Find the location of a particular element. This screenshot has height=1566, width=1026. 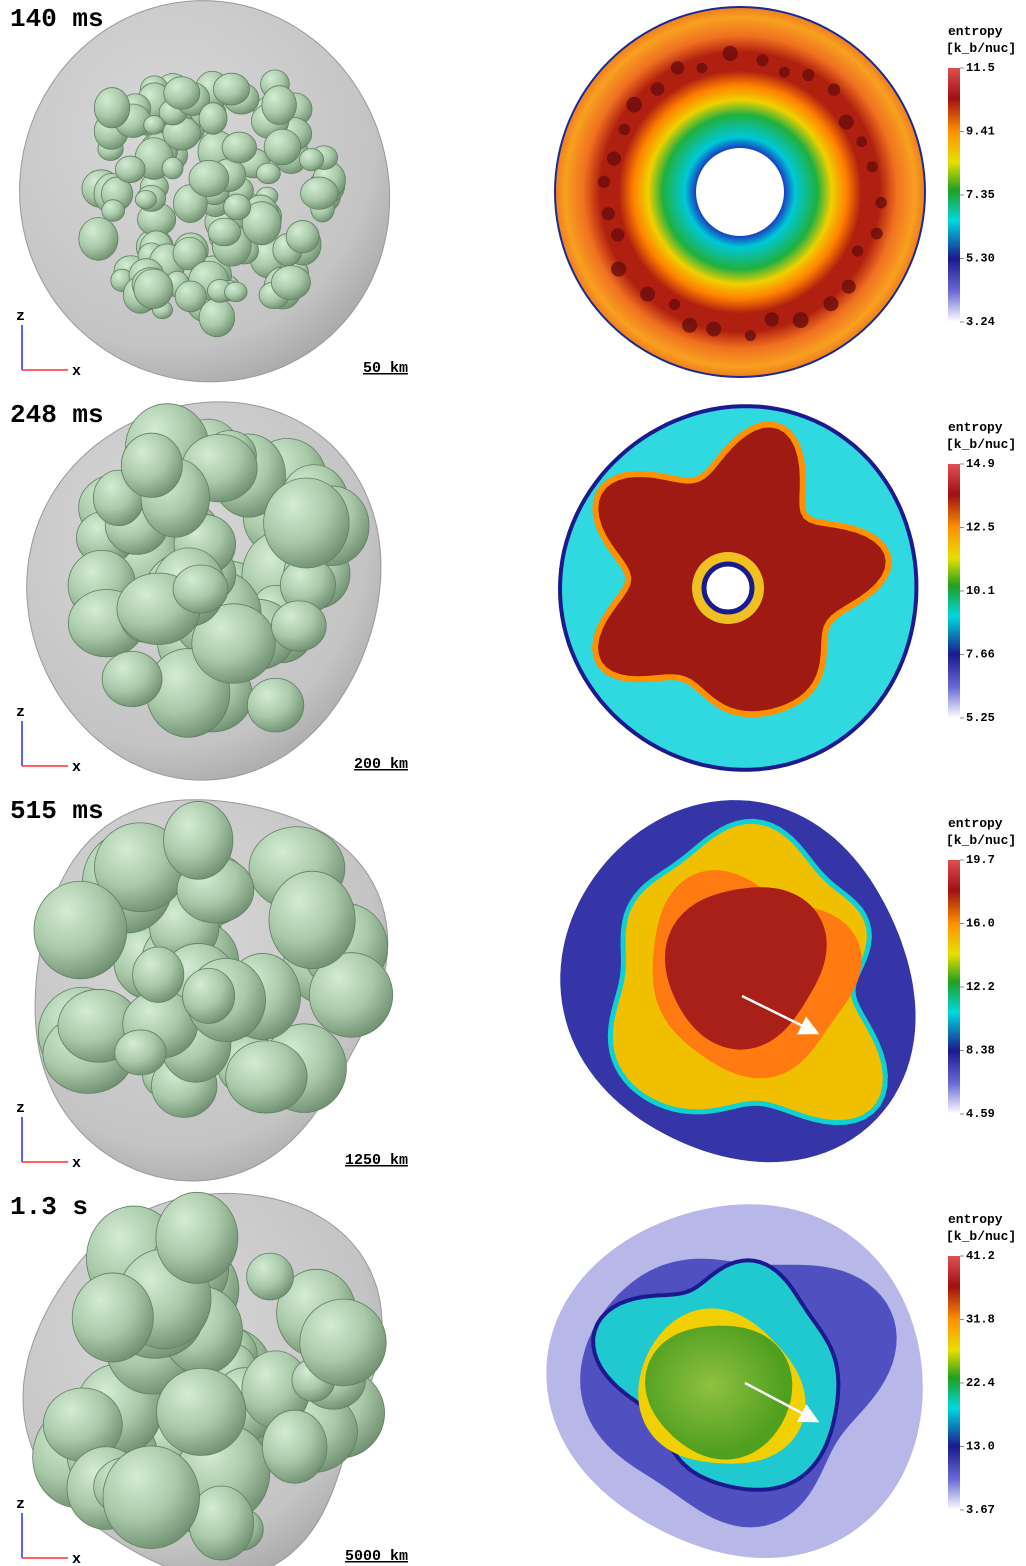

colorbar-tick-label: 19.7 is located at coordinates (980, 860).